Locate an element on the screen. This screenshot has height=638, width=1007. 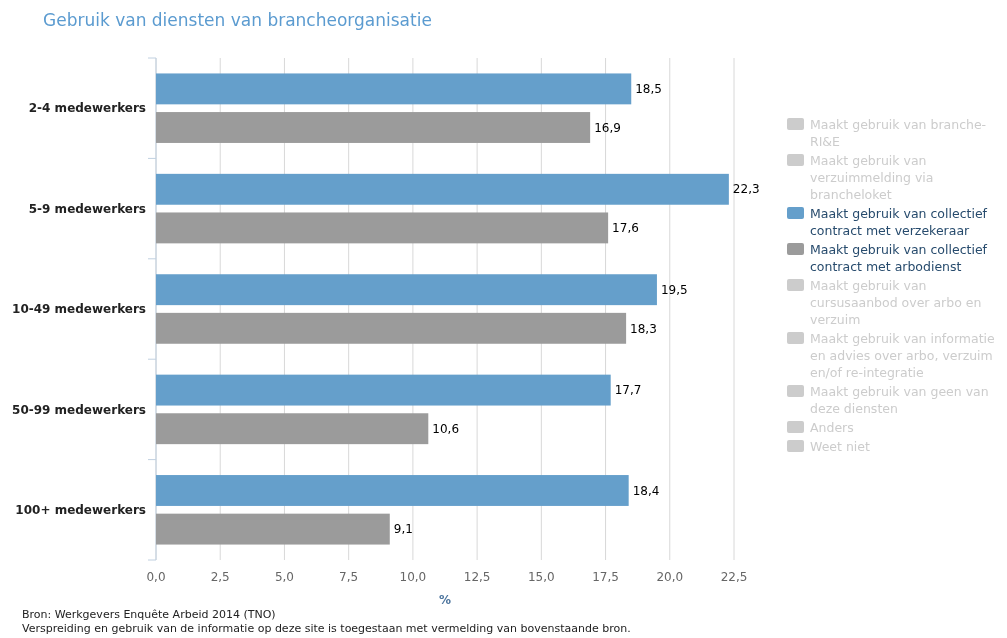
x-tick-label: 22,5 is located at coordinates (734, 577).